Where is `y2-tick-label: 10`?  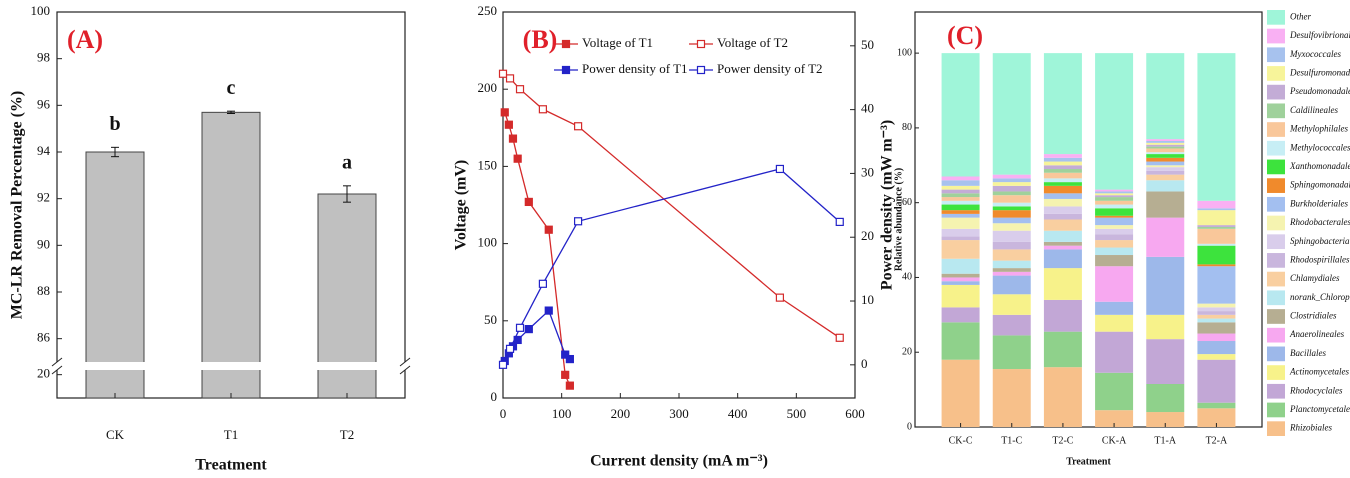 y2-tick-label: 10 is located at coordinates (867, 299).